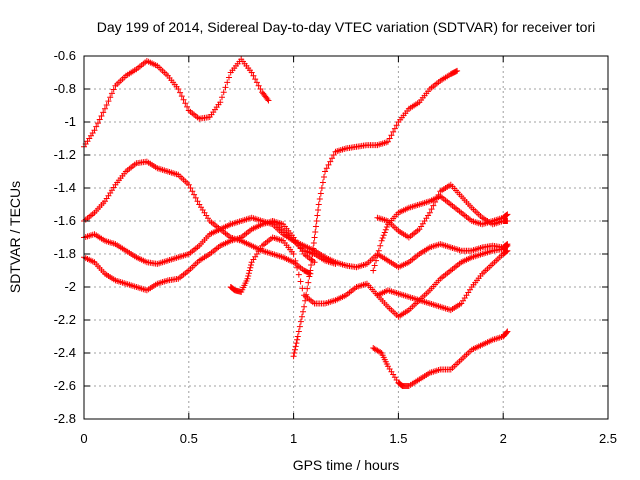 Image resolution: width=640 pixels, height=480 pixels. I want to click on x-tick-label: 0, so click(83, 438).